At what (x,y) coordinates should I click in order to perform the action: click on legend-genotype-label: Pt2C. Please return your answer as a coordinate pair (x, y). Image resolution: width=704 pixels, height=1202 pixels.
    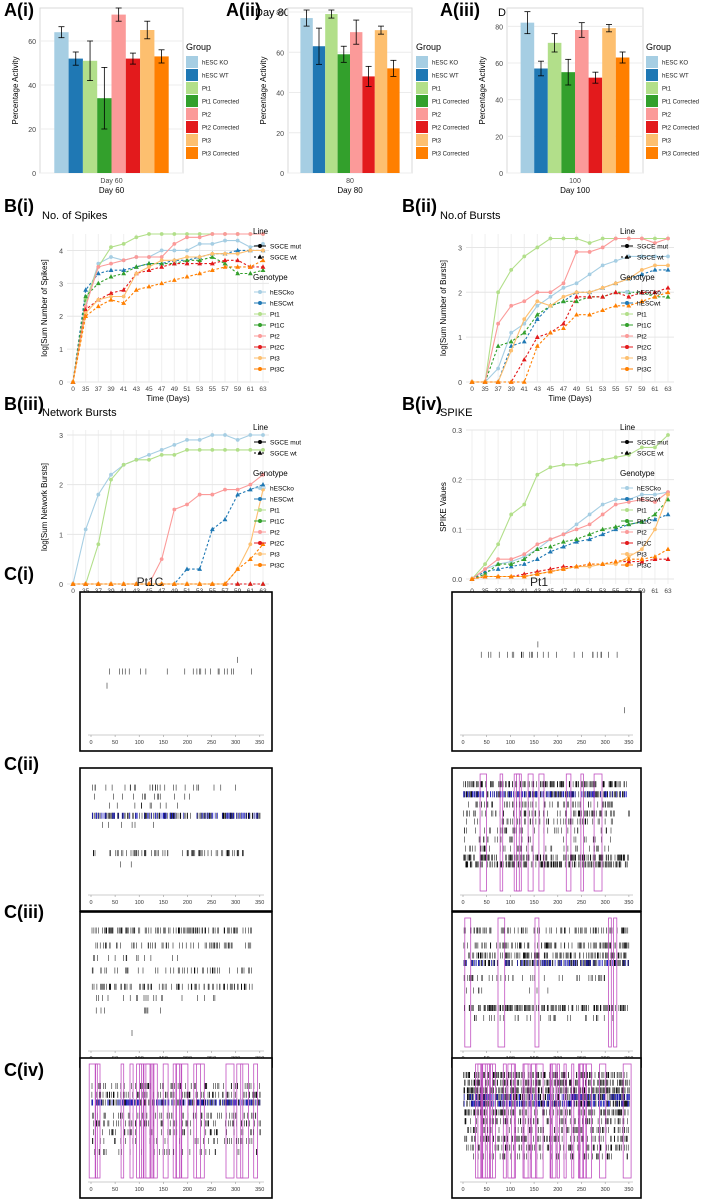
    Looking at the image, I should click on (277, 544).